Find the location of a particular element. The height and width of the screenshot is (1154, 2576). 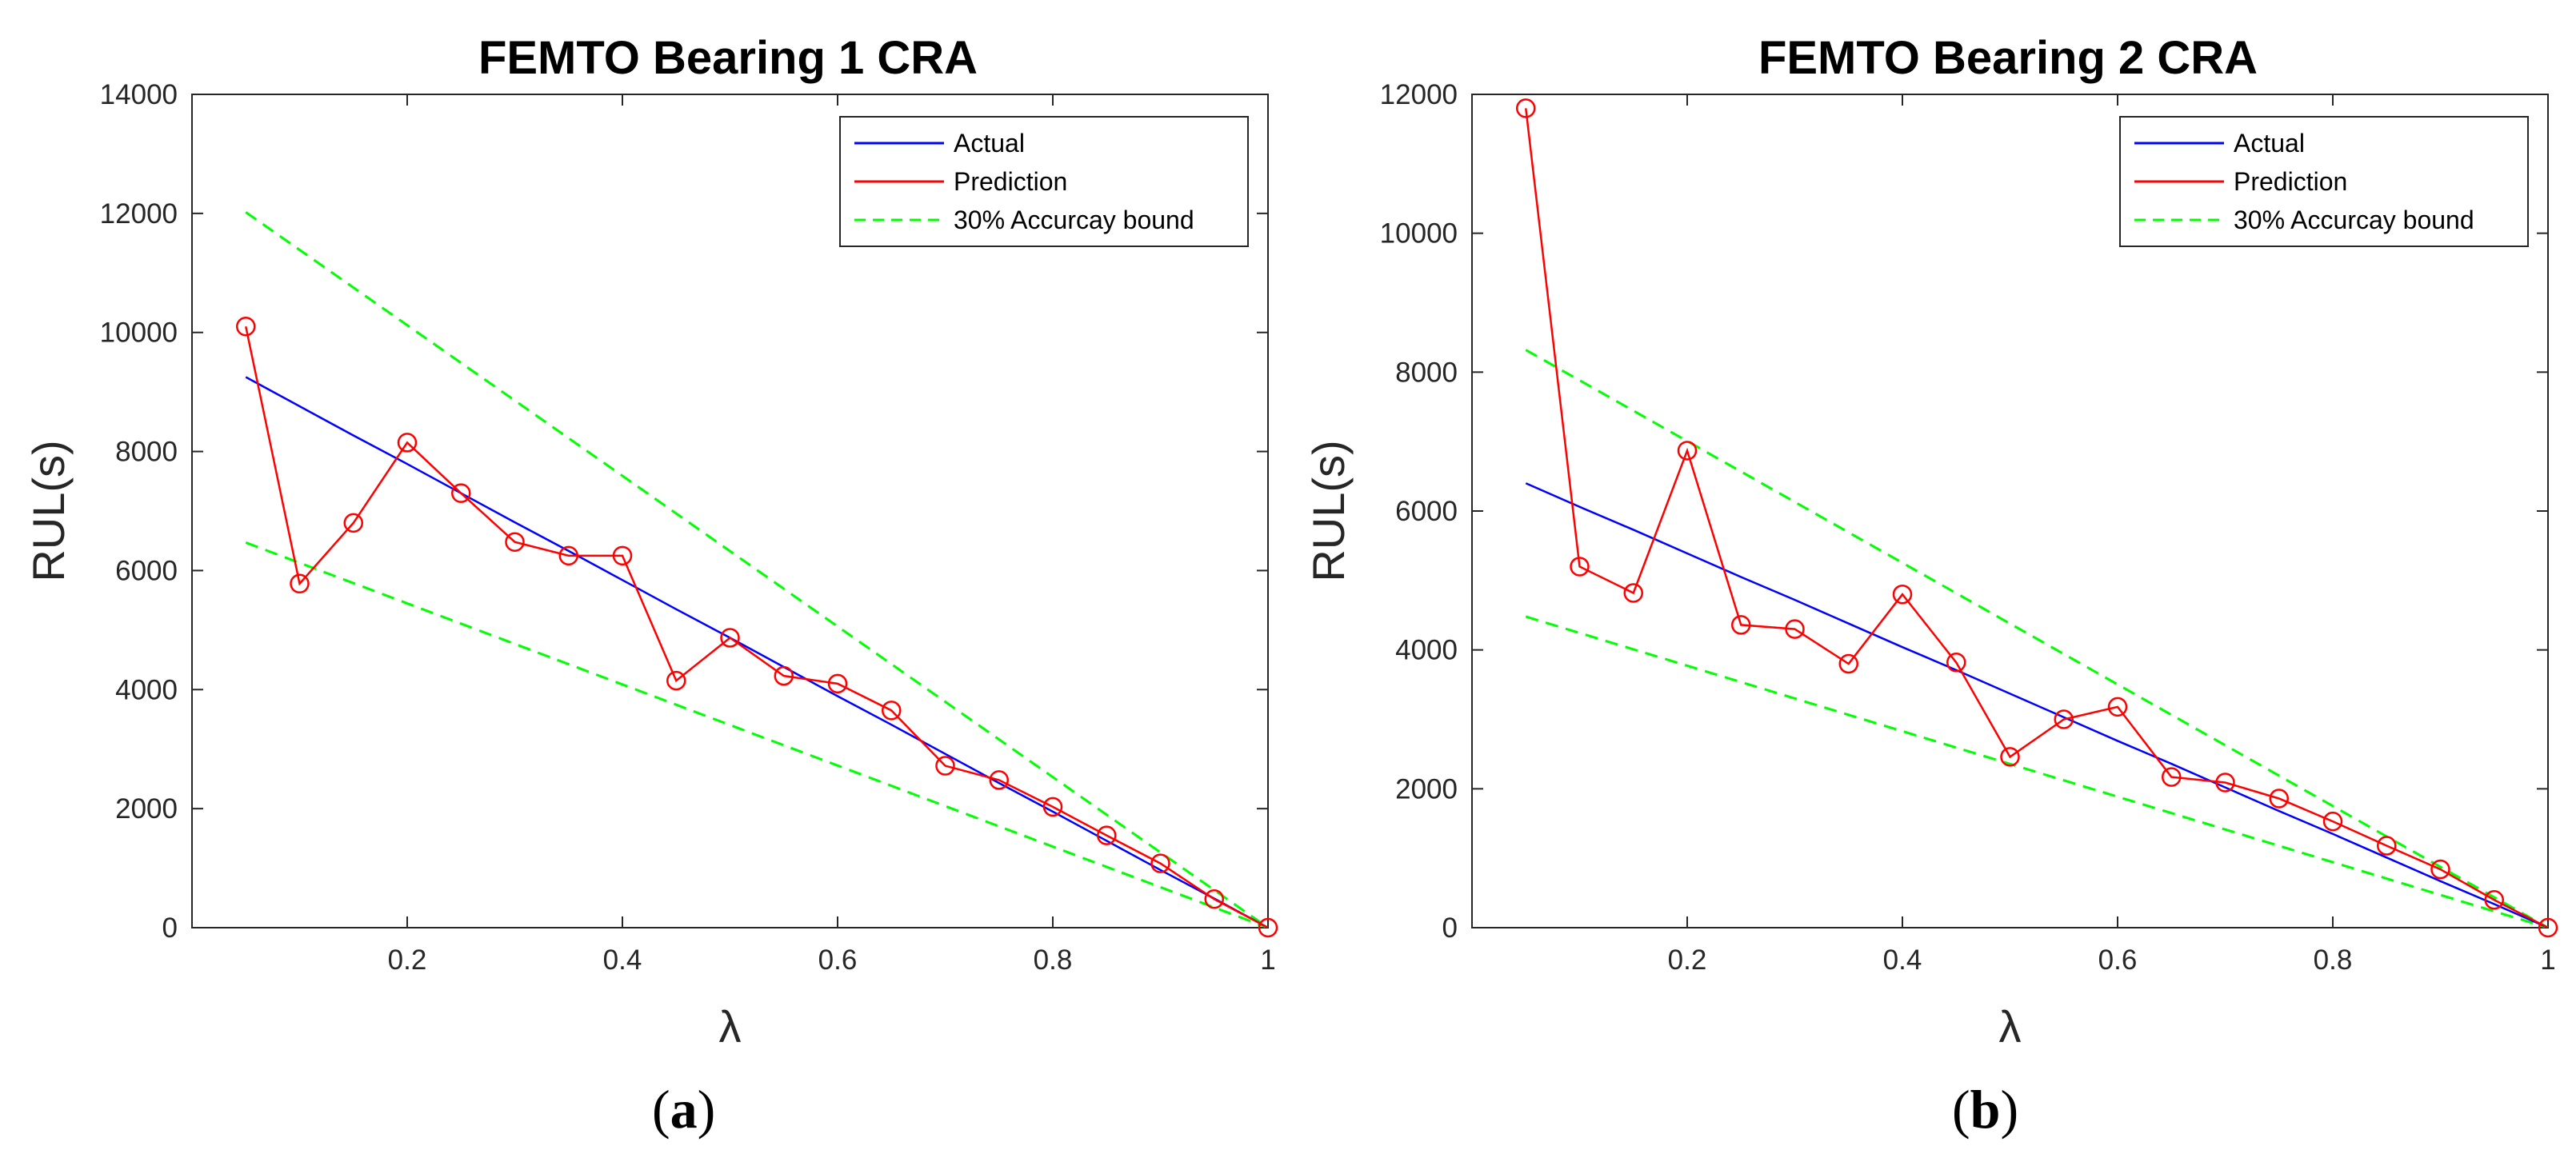

panel-label: (a) is located at coordinates (683, 1109).